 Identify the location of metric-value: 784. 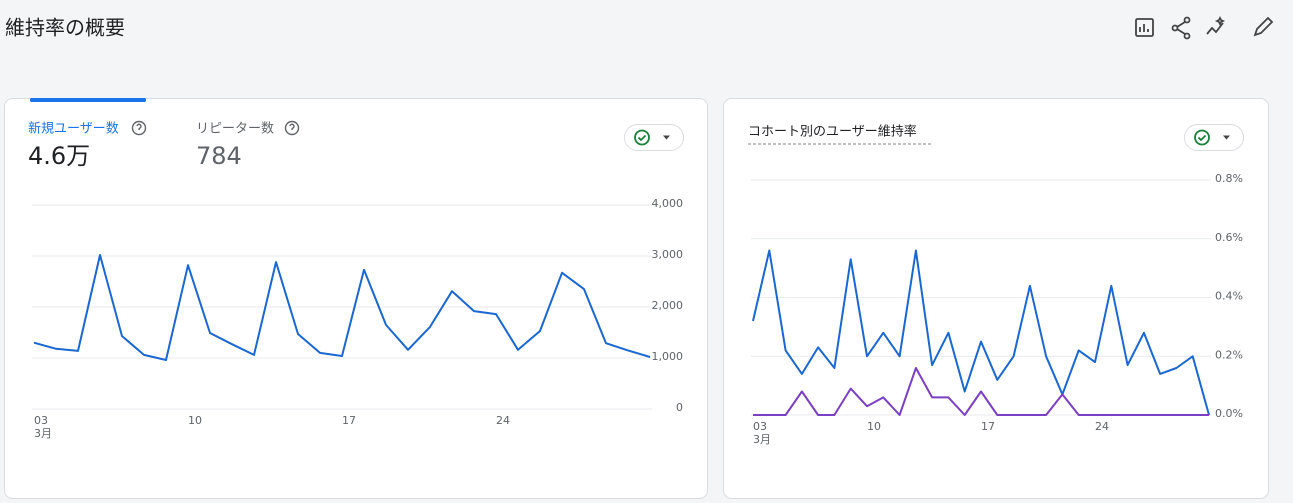
(219, 156).